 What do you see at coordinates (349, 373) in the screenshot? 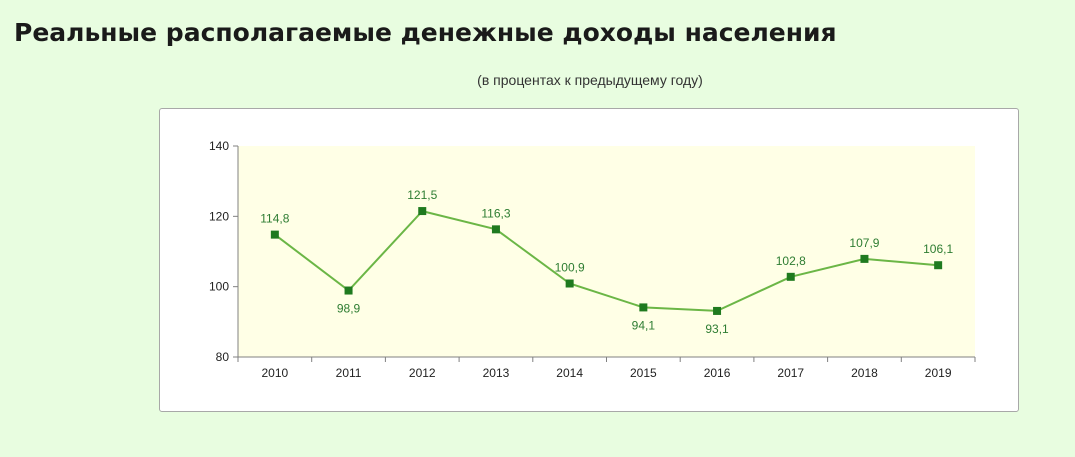
I see `x-tick-label: 2011` at bounding box center [349, 373].